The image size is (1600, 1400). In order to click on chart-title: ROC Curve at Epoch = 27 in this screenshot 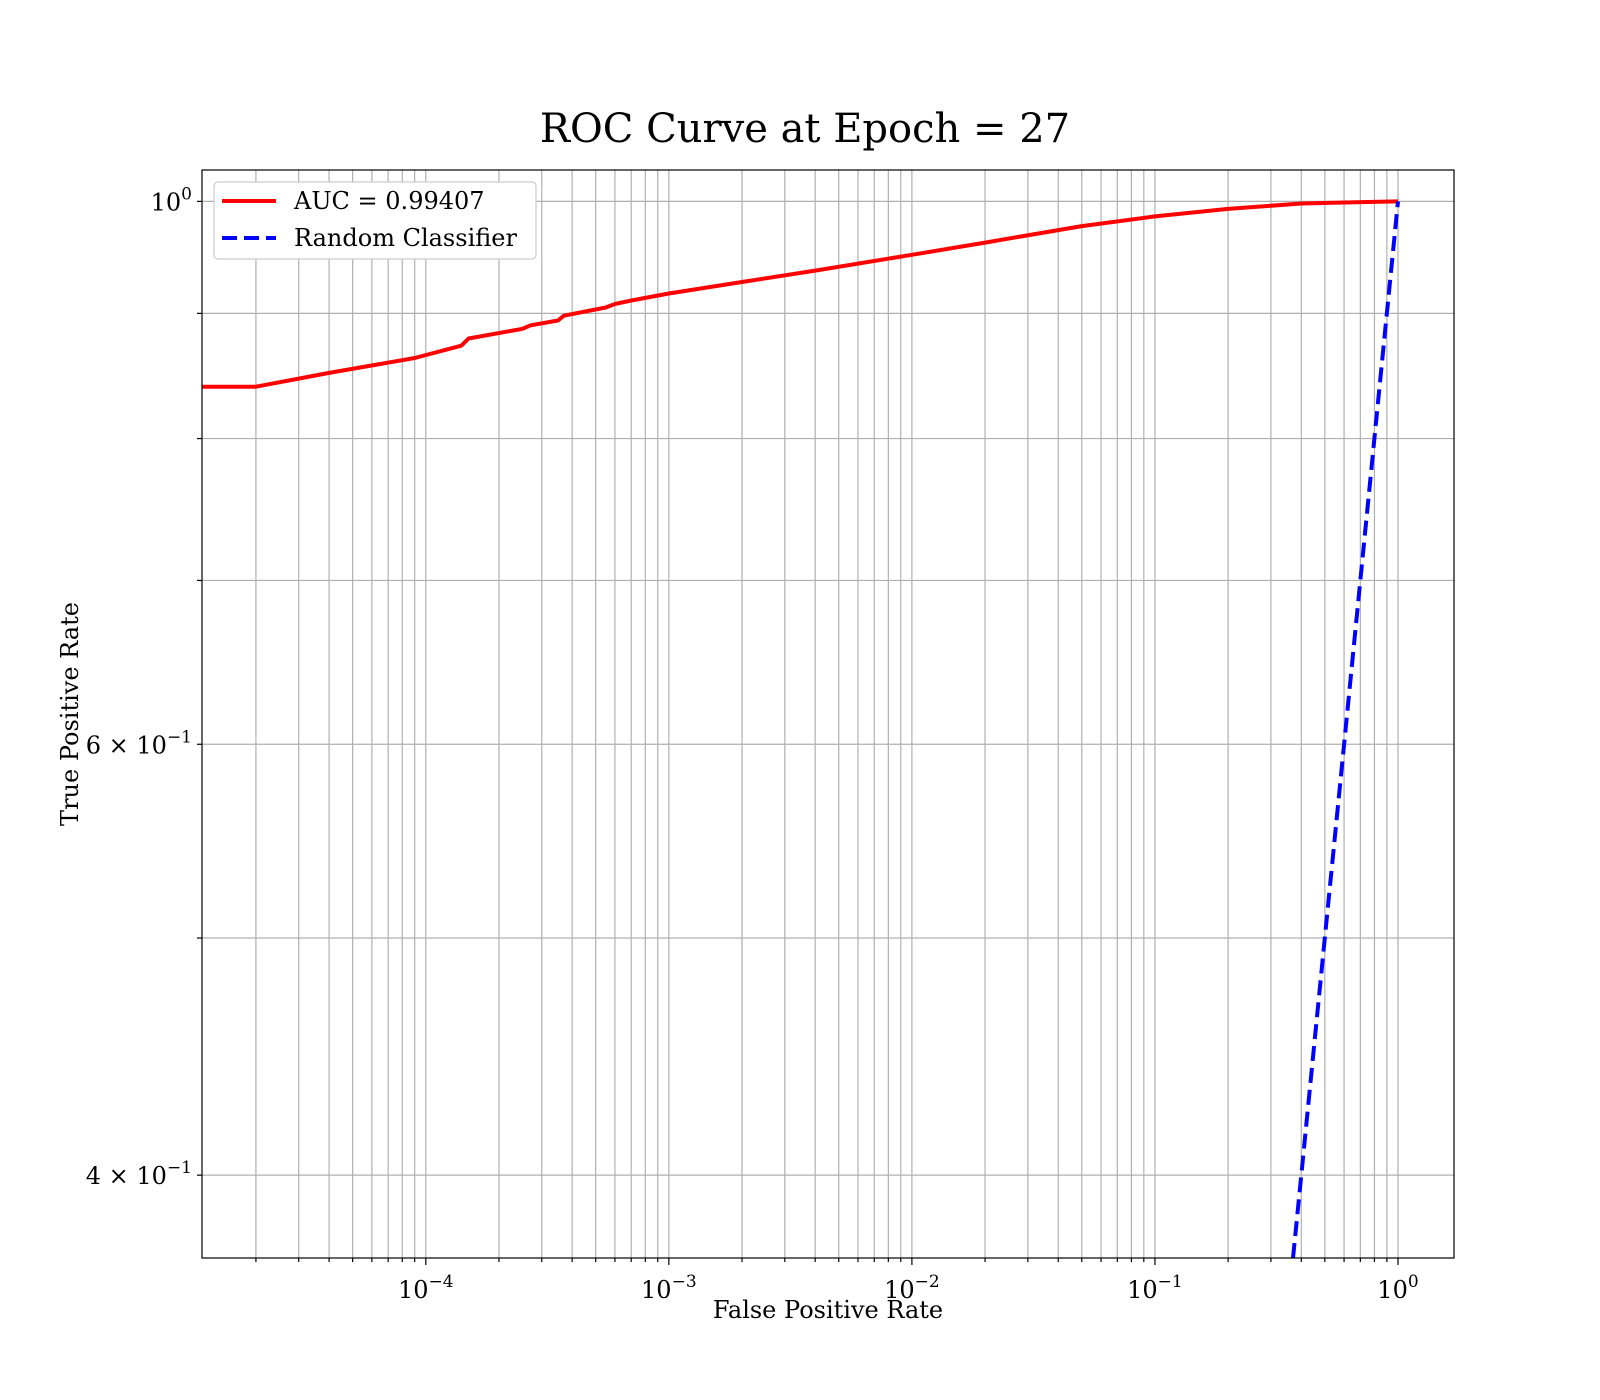, I will do `click(805, 129)`.